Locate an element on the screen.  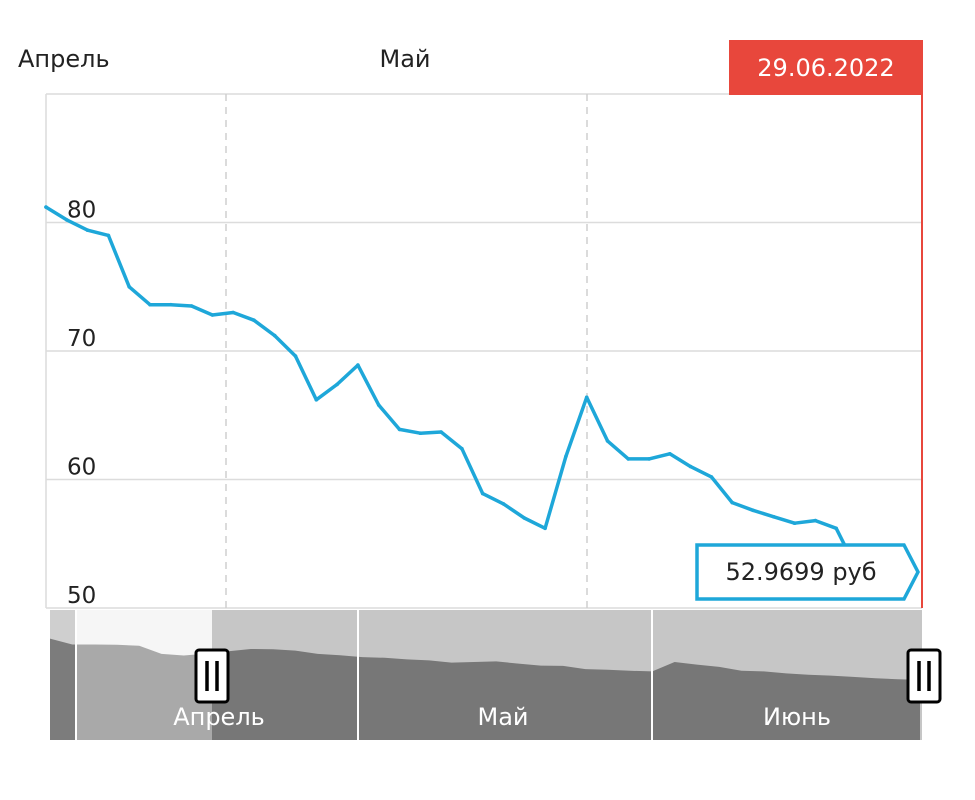
y-tick-label: 50 is located at coordinates (81, 596).